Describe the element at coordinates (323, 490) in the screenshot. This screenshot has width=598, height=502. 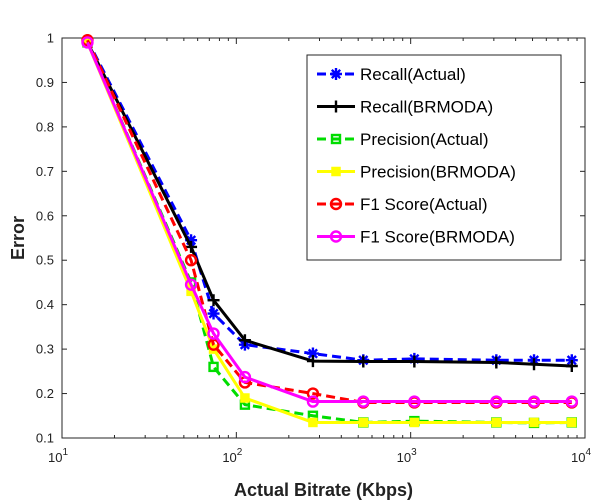
I see `x-axis-label: Actual Bitrate (Kbps)` at that location.